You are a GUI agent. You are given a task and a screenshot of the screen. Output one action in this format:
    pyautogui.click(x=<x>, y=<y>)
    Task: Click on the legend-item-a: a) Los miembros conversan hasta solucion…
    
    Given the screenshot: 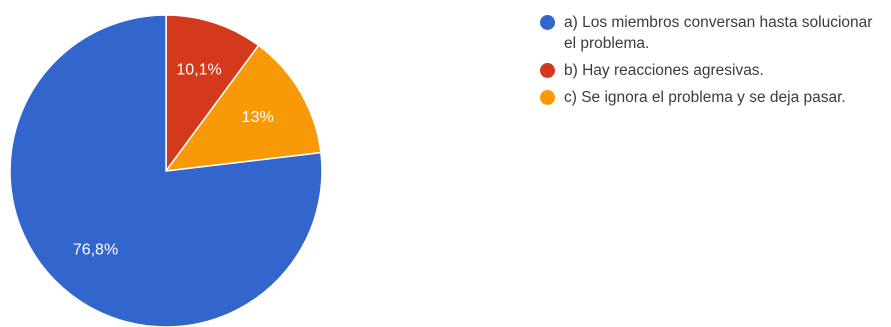 What is the action you would take?
    pyautogui.click(x=712, y=33)
    